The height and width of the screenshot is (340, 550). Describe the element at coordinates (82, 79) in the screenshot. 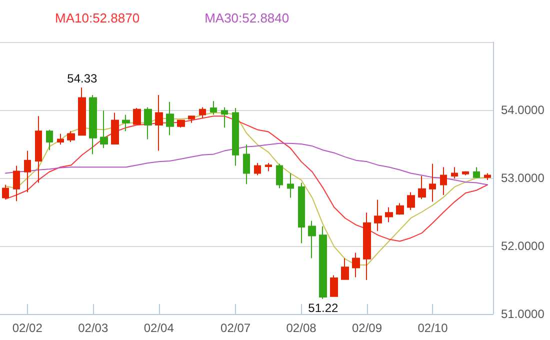

I see `annotation: 54.33` at that location.